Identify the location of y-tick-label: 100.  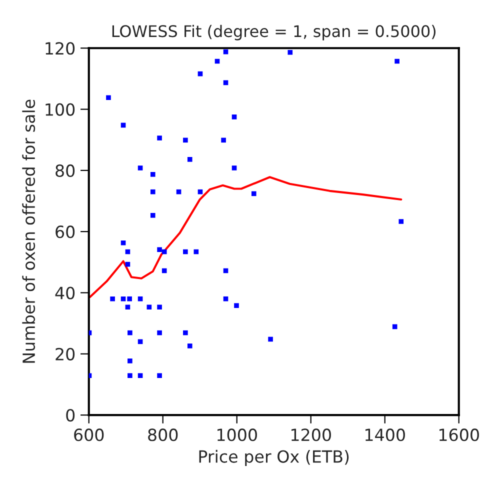
(60, 109).